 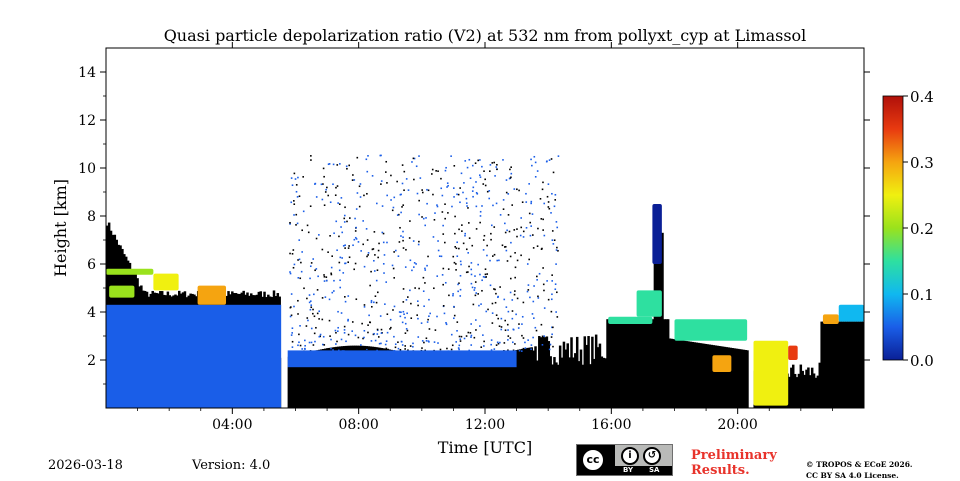 I want to click on x-tick-label: 08:00, so click(x=358, y=425).